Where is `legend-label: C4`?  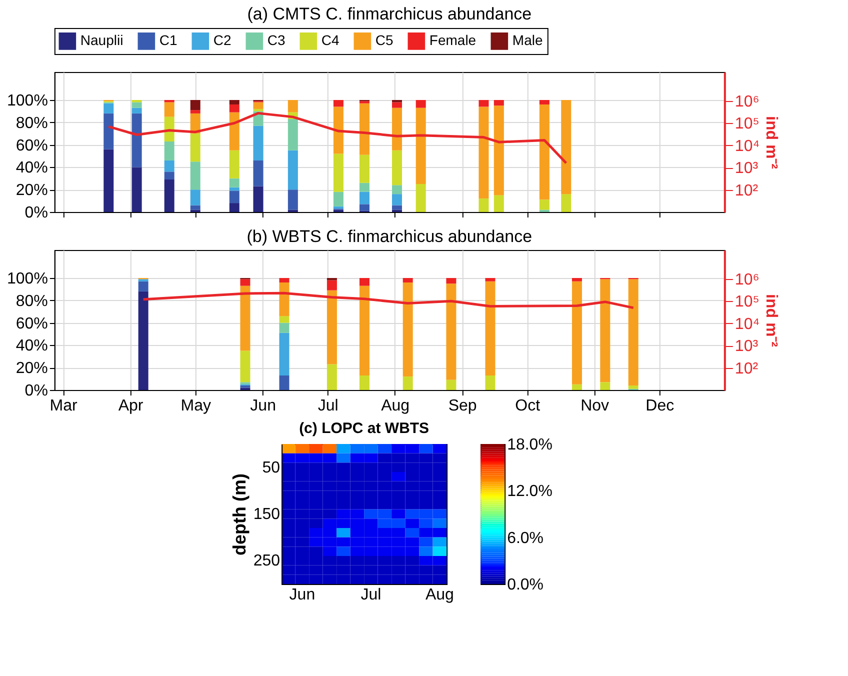 legend-label: C4 is located at coordinates (330, 40).